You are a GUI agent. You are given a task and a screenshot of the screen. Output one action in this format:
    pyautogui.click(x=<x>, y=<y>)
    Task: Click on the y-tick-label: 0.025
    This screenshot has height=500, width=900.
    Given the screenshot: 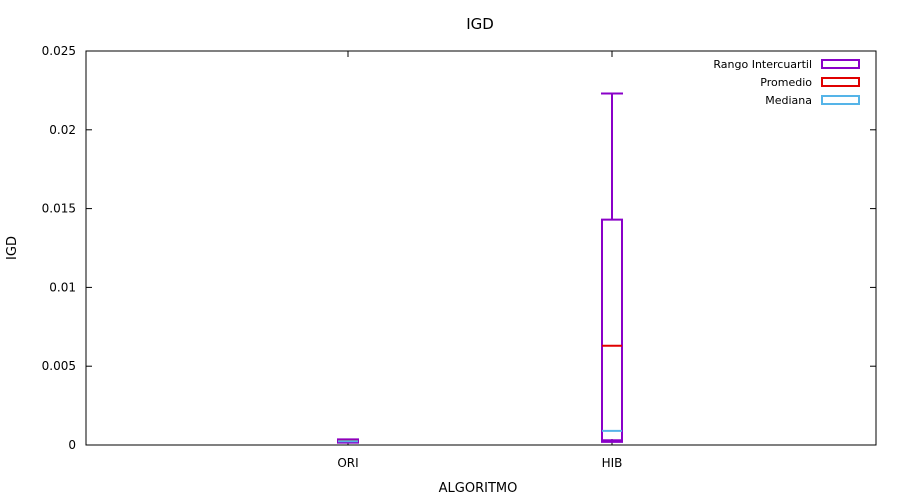 What is the action you would take?
    pyautogui.click(x=59, y=51)
    